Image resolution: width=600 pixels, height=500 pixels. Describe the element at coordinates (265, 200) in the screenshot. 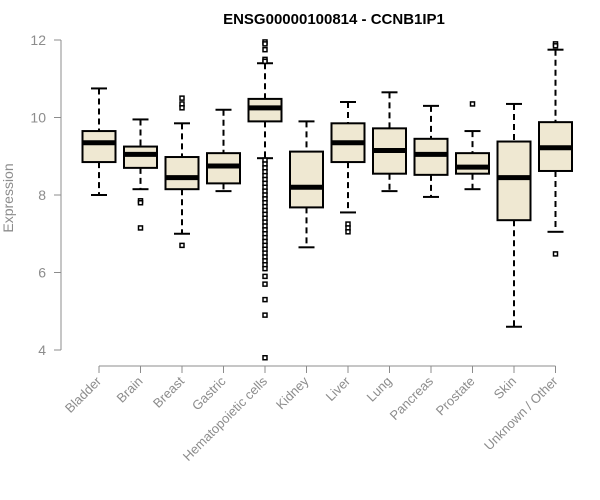

I see `box-hematopoietic-cells` at that location.